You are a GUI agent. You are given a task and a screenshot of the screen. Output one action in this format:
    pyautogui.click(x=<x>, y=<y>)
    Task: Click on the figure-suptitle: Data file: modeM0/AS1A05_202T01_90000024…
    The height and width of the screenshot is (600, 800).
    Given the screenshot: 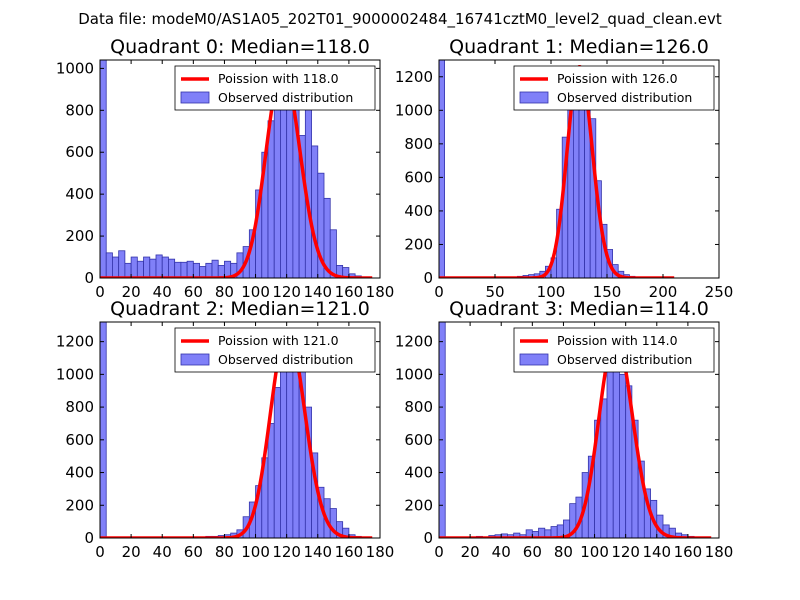 What is the action you would take?
    pyautogui.click(x=400, y=19)
    